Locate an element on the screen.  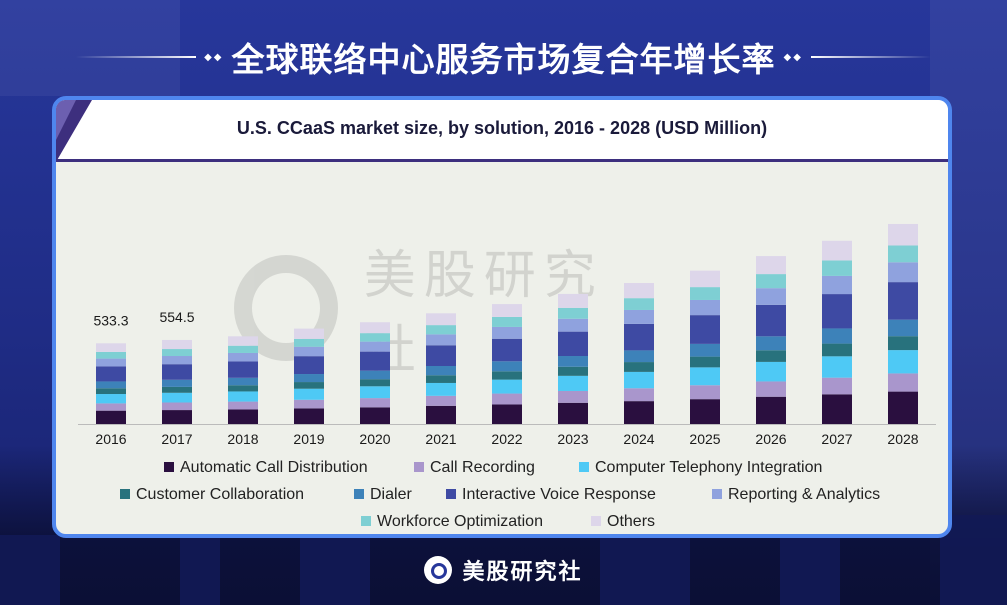
bar-2020-interactive-voice-response is located at coordinates (375, 361).